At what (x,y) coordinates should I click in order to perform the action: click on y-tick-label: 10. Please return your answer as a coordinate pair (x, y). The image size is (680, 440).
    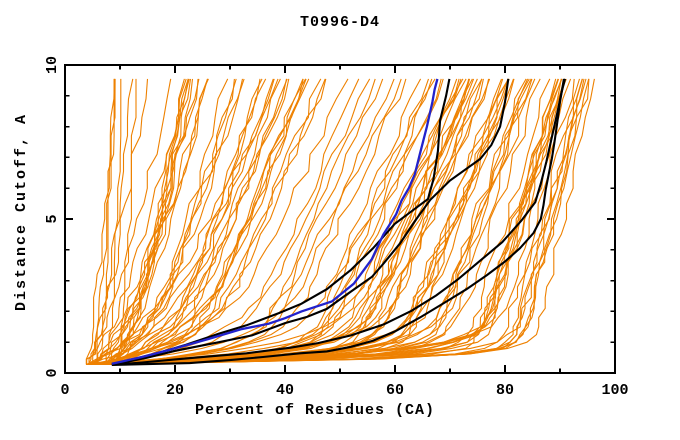
    Looking at the image, I should click on (52, 65).